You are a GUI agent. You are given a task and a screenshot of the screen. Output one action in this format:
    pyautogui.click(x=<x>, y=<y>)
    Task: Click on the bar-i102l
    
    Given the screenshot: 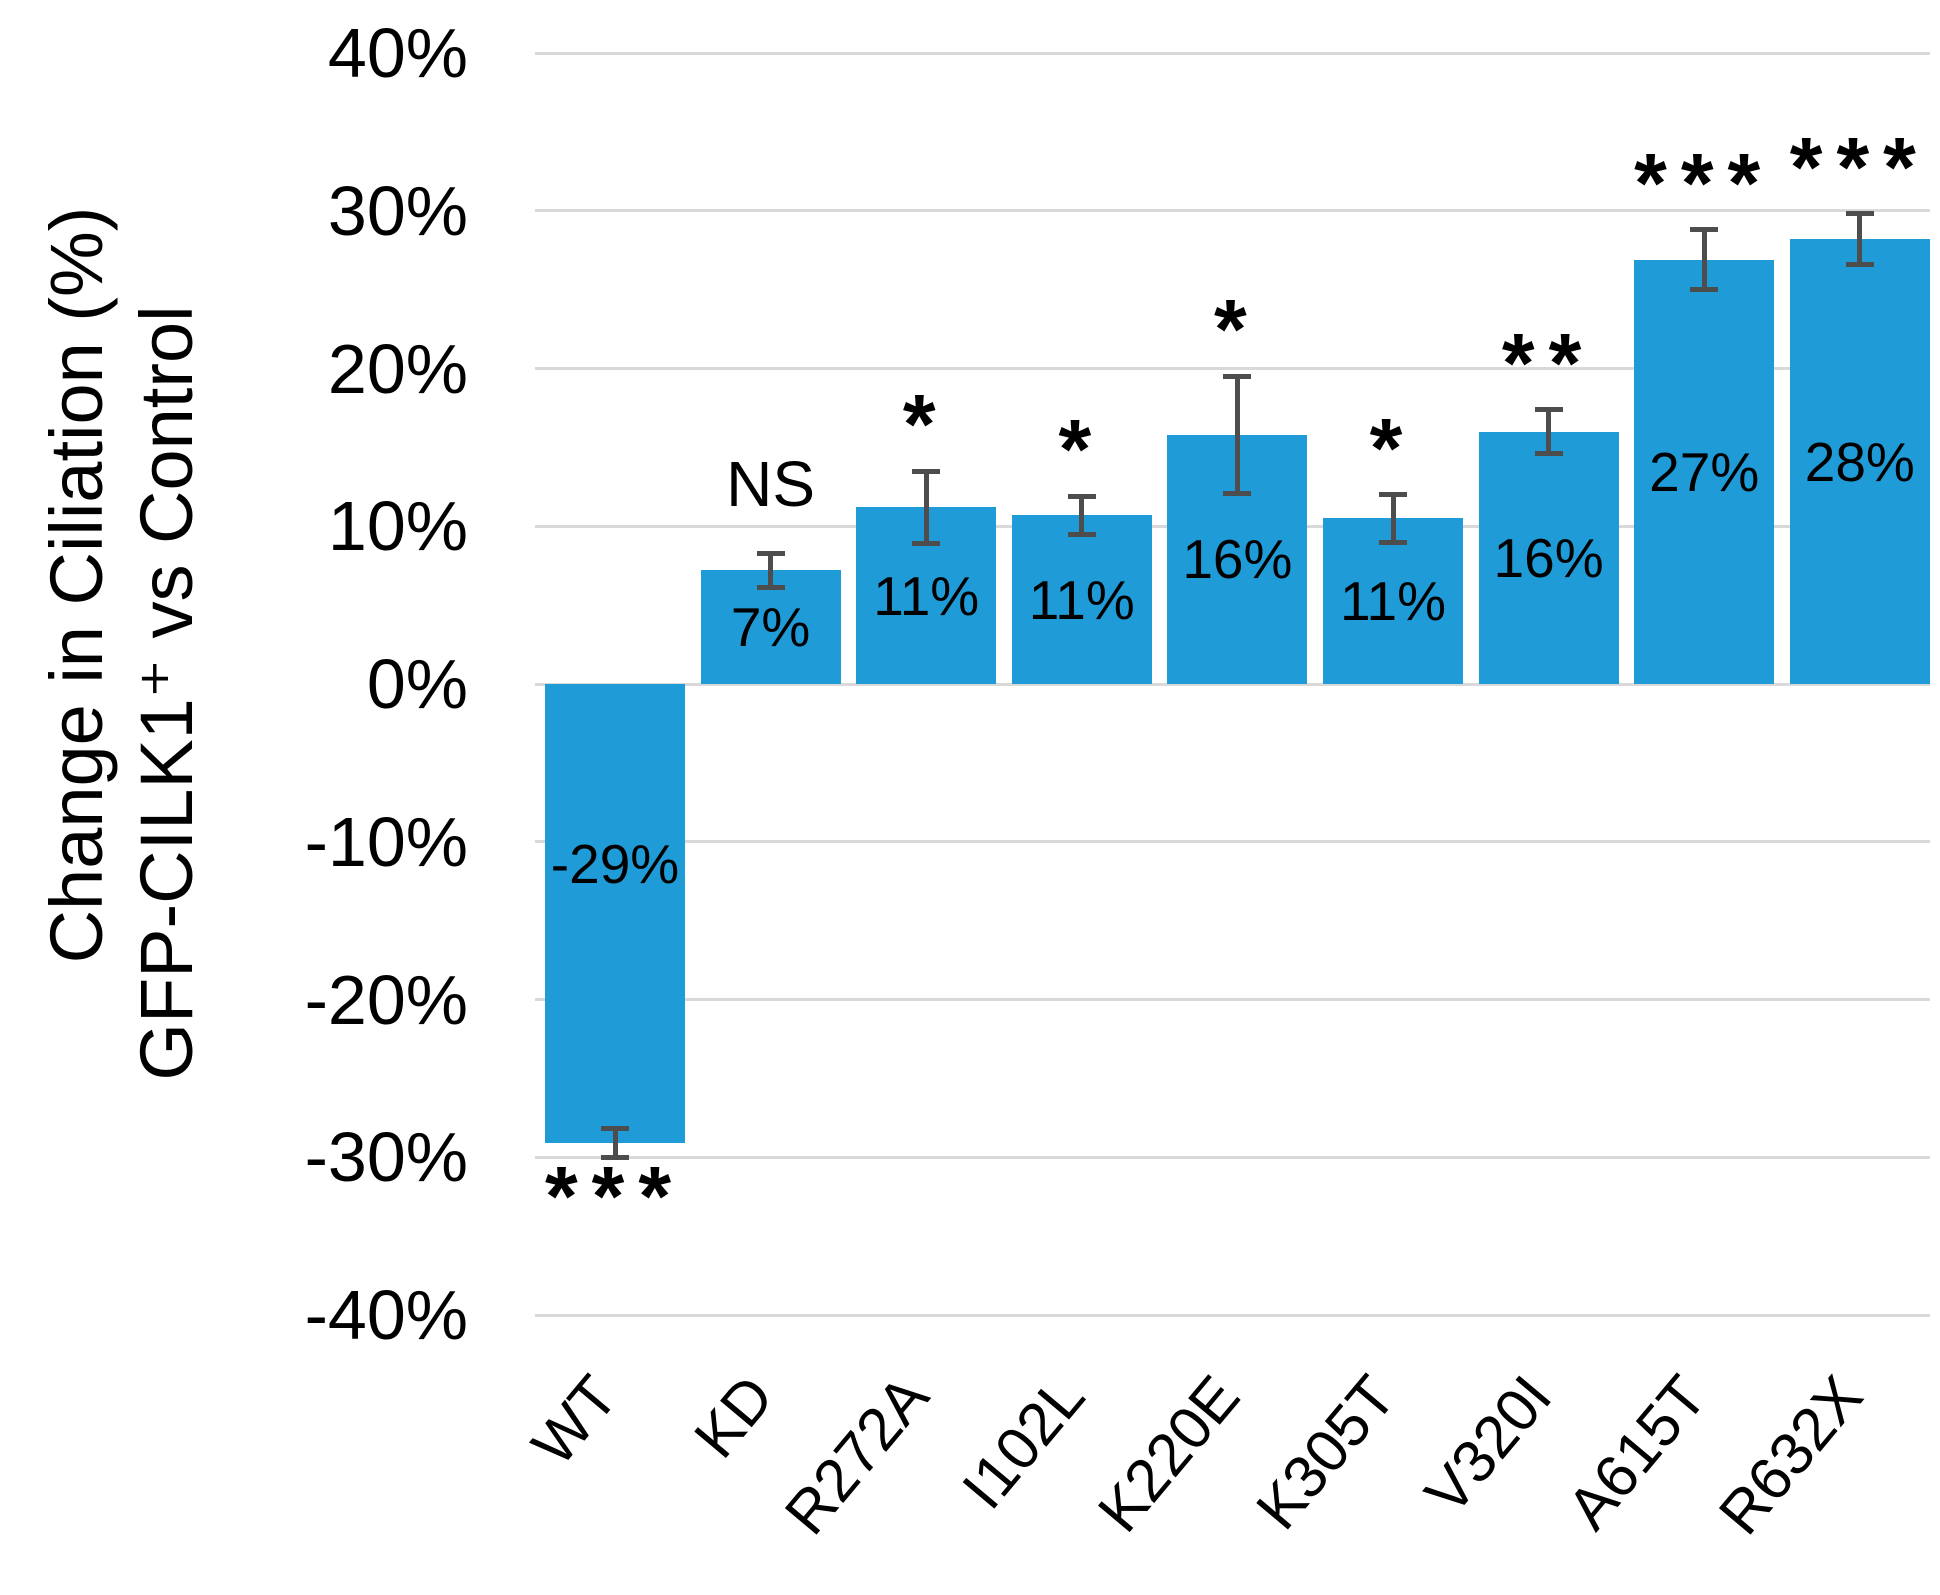 What is the action you would take?
    pyautogui.click(x=1081, y=599)
    